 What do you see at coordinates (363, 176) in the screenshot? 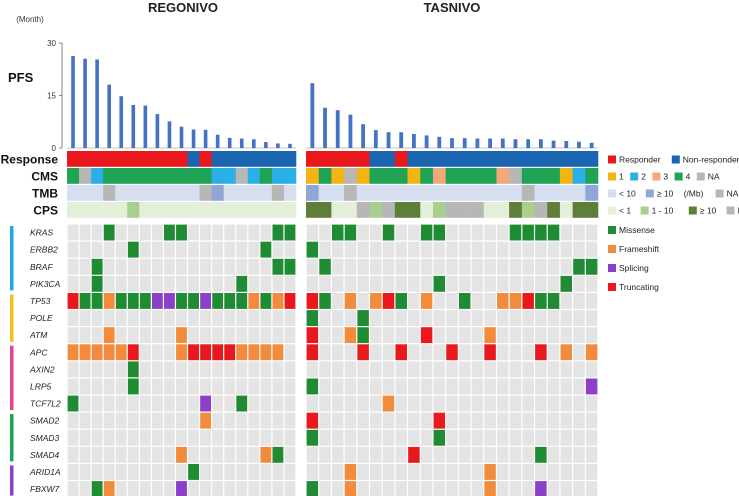
I see `tasnivo-cms-cell` at bounding box center [363, 176].